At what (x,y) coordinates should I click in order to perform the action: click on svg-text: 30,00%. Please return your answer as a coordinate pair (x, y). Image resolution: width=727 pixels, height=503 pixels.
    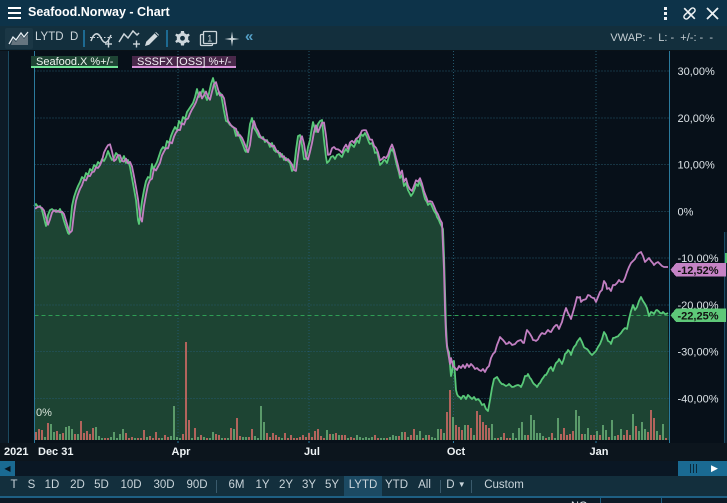
    Looking at the image, I should click on (697, 72).